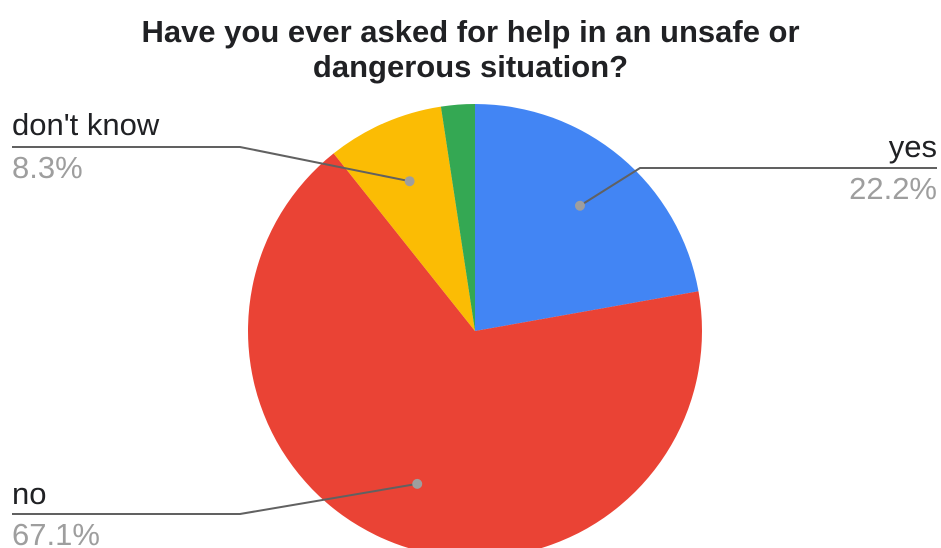  Describe the element at coordinates (579, 205) in the screenshot. I see `leader-dot-yes` at that location.